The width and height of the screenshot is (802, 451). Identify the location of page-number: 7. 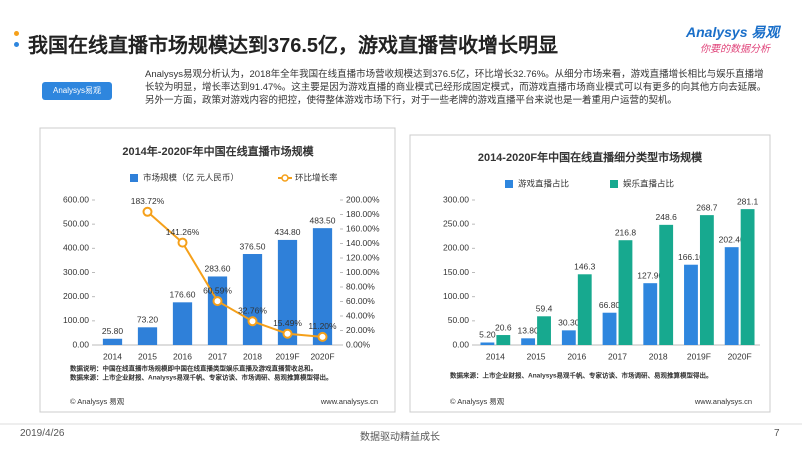
(777, 433).